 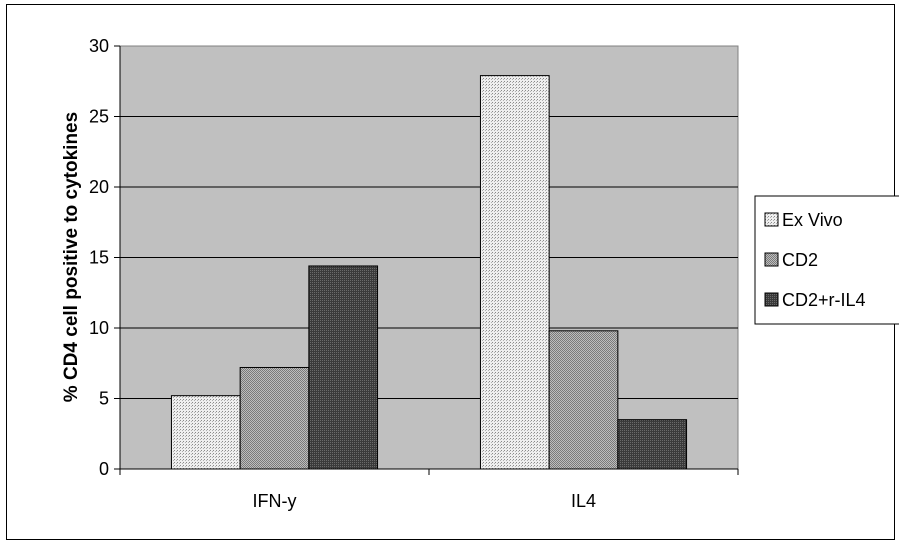 I want to click on x-category-label: IFN-y, so click(x=275, y=501).